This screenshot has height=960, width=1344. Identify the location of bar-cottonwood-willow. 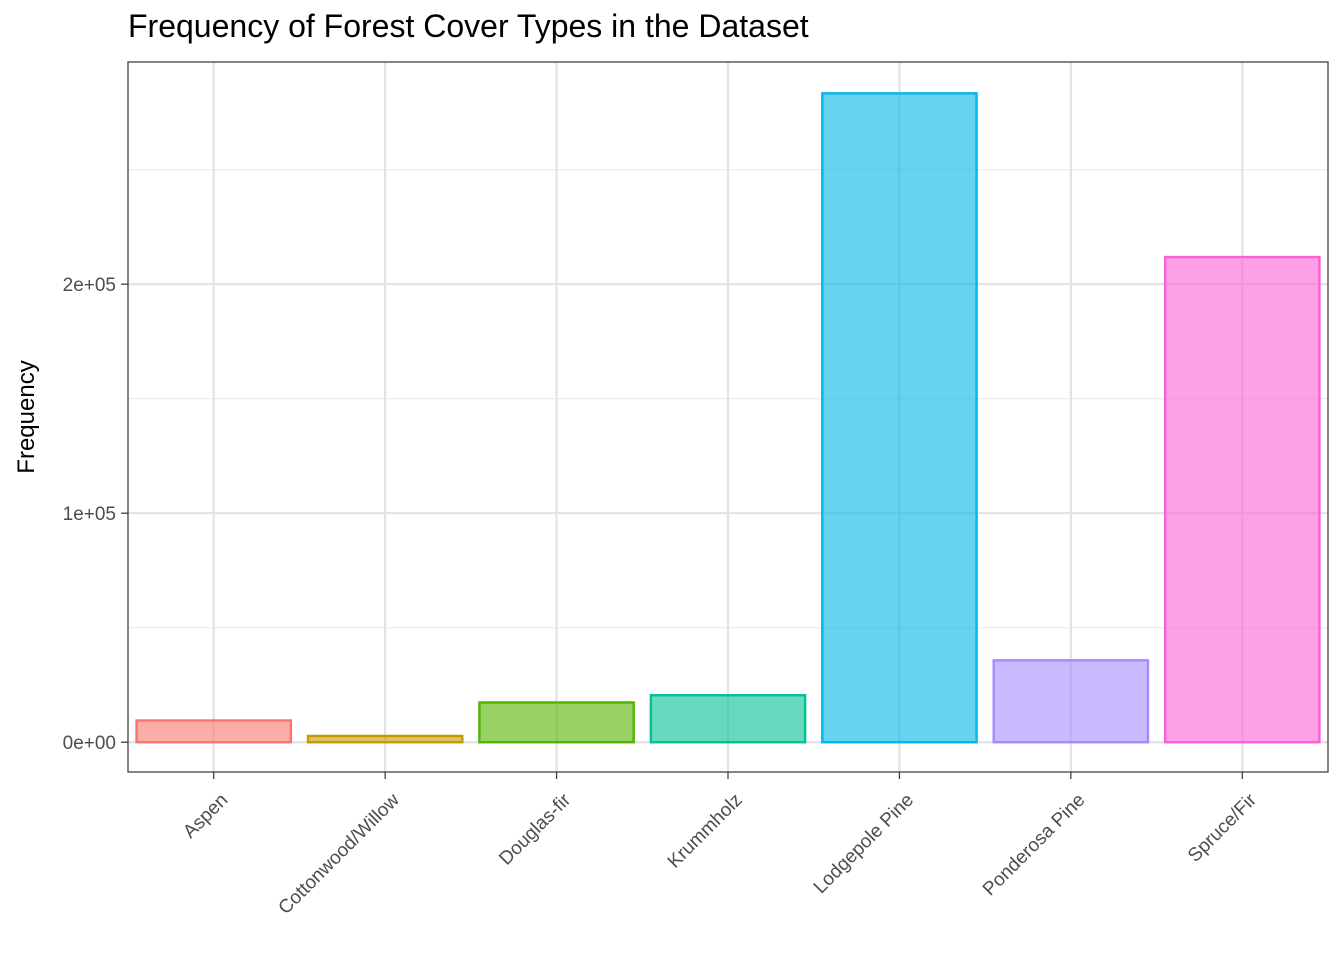
(385, 739).